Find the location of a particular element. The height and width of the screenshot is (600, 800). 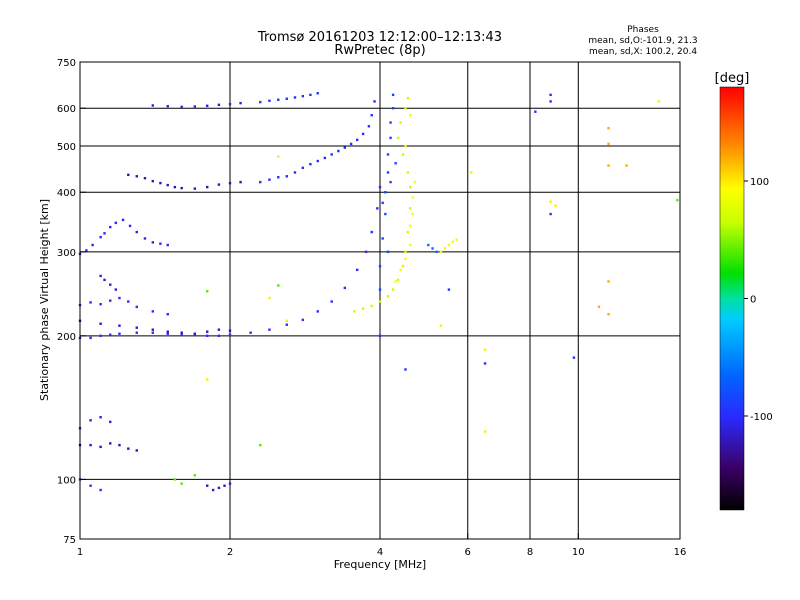

y-axis-ticks: 75 100 200 300 400 500 600 750 is located at coordinates (71, 302).